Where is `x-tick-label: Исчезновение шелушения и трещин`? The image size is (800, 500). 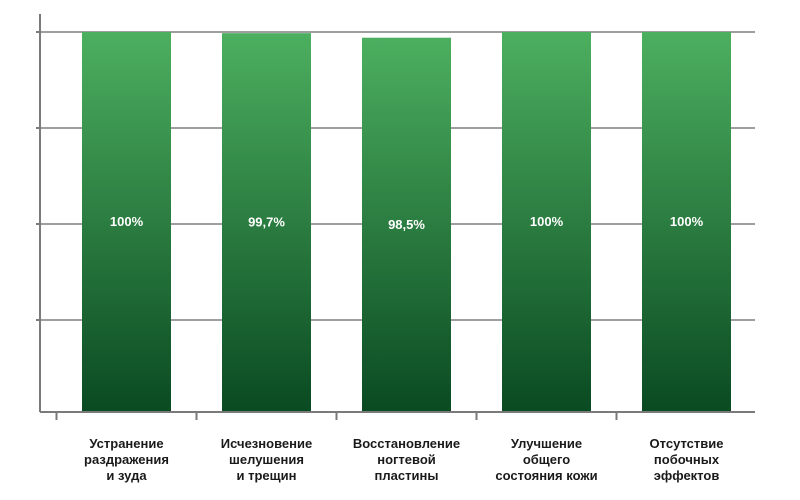
x-tick-label: Исчезновение шелушения и трещин is located at coordinates (266, 459).